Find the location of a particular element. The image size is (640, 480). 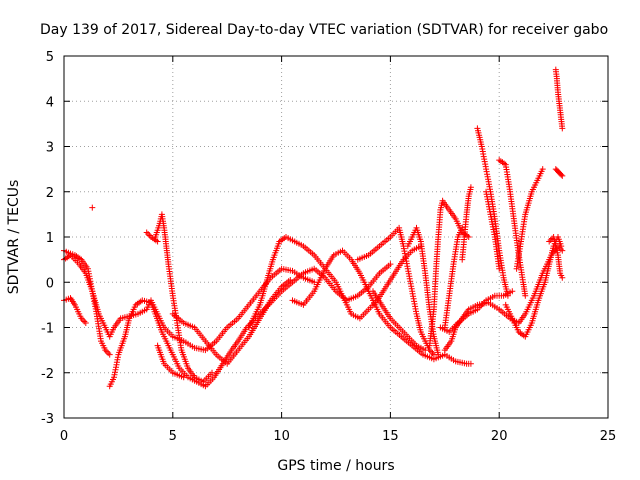

x-tick-label: 5 is located at coordinates (173, 436).